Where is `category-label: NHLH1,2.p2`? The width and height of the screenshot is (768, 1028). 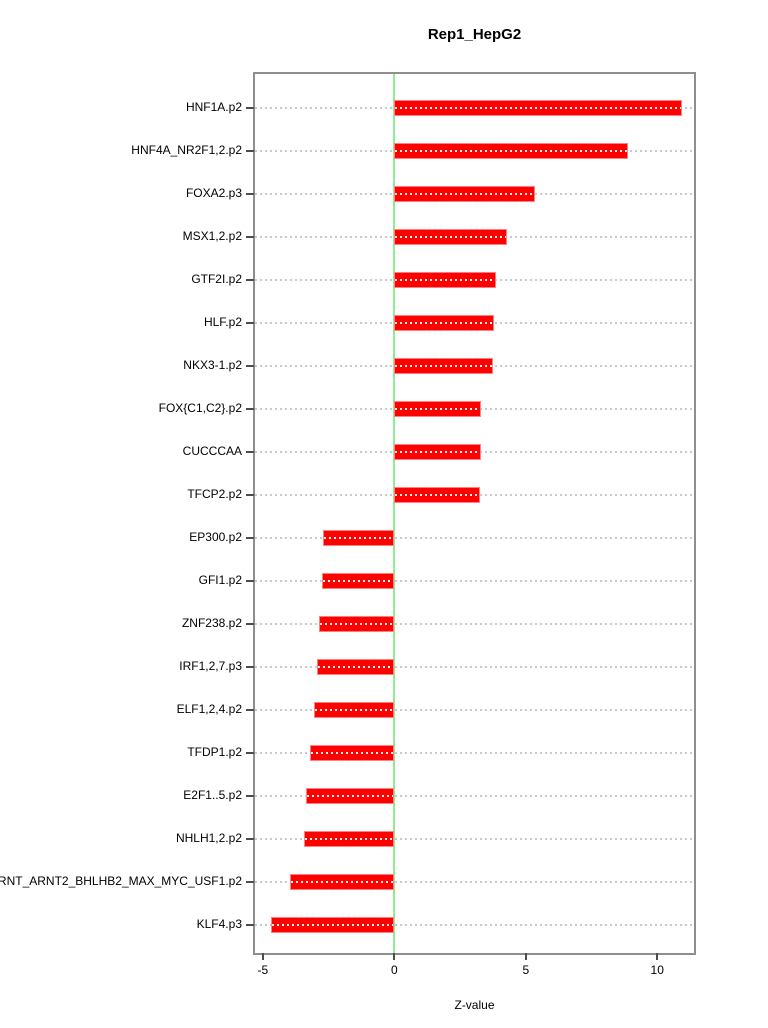
category-label: NHLH1,2.p2 is located at coordinates (208, 838).